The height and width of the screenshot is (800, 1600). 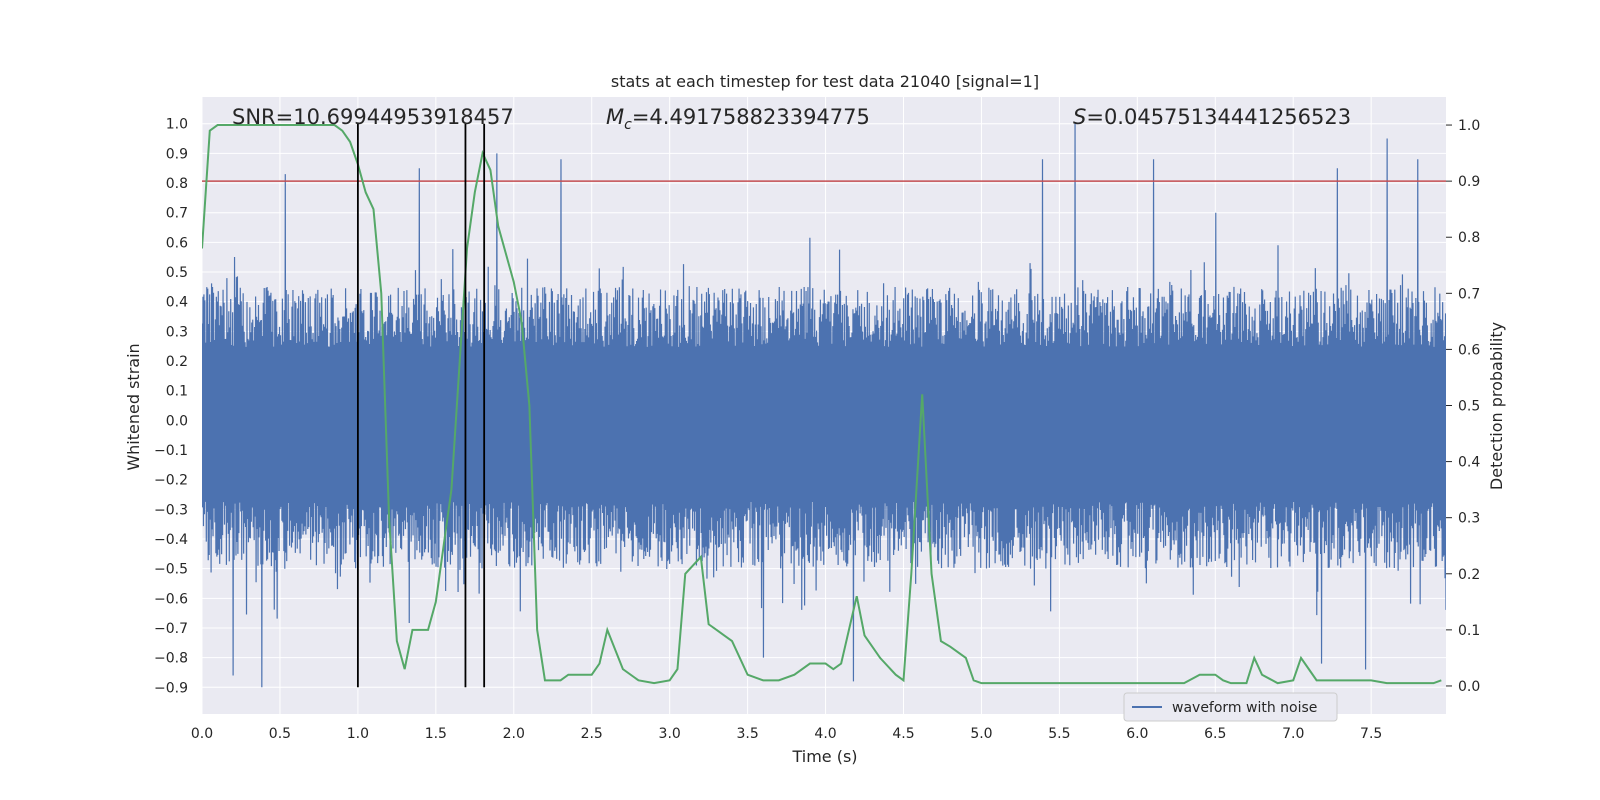 What do you see at coordinates (1469, 238) in the screenshot?
I see `y2-tick-label: 0.8` at bounding box center [1469, 238].